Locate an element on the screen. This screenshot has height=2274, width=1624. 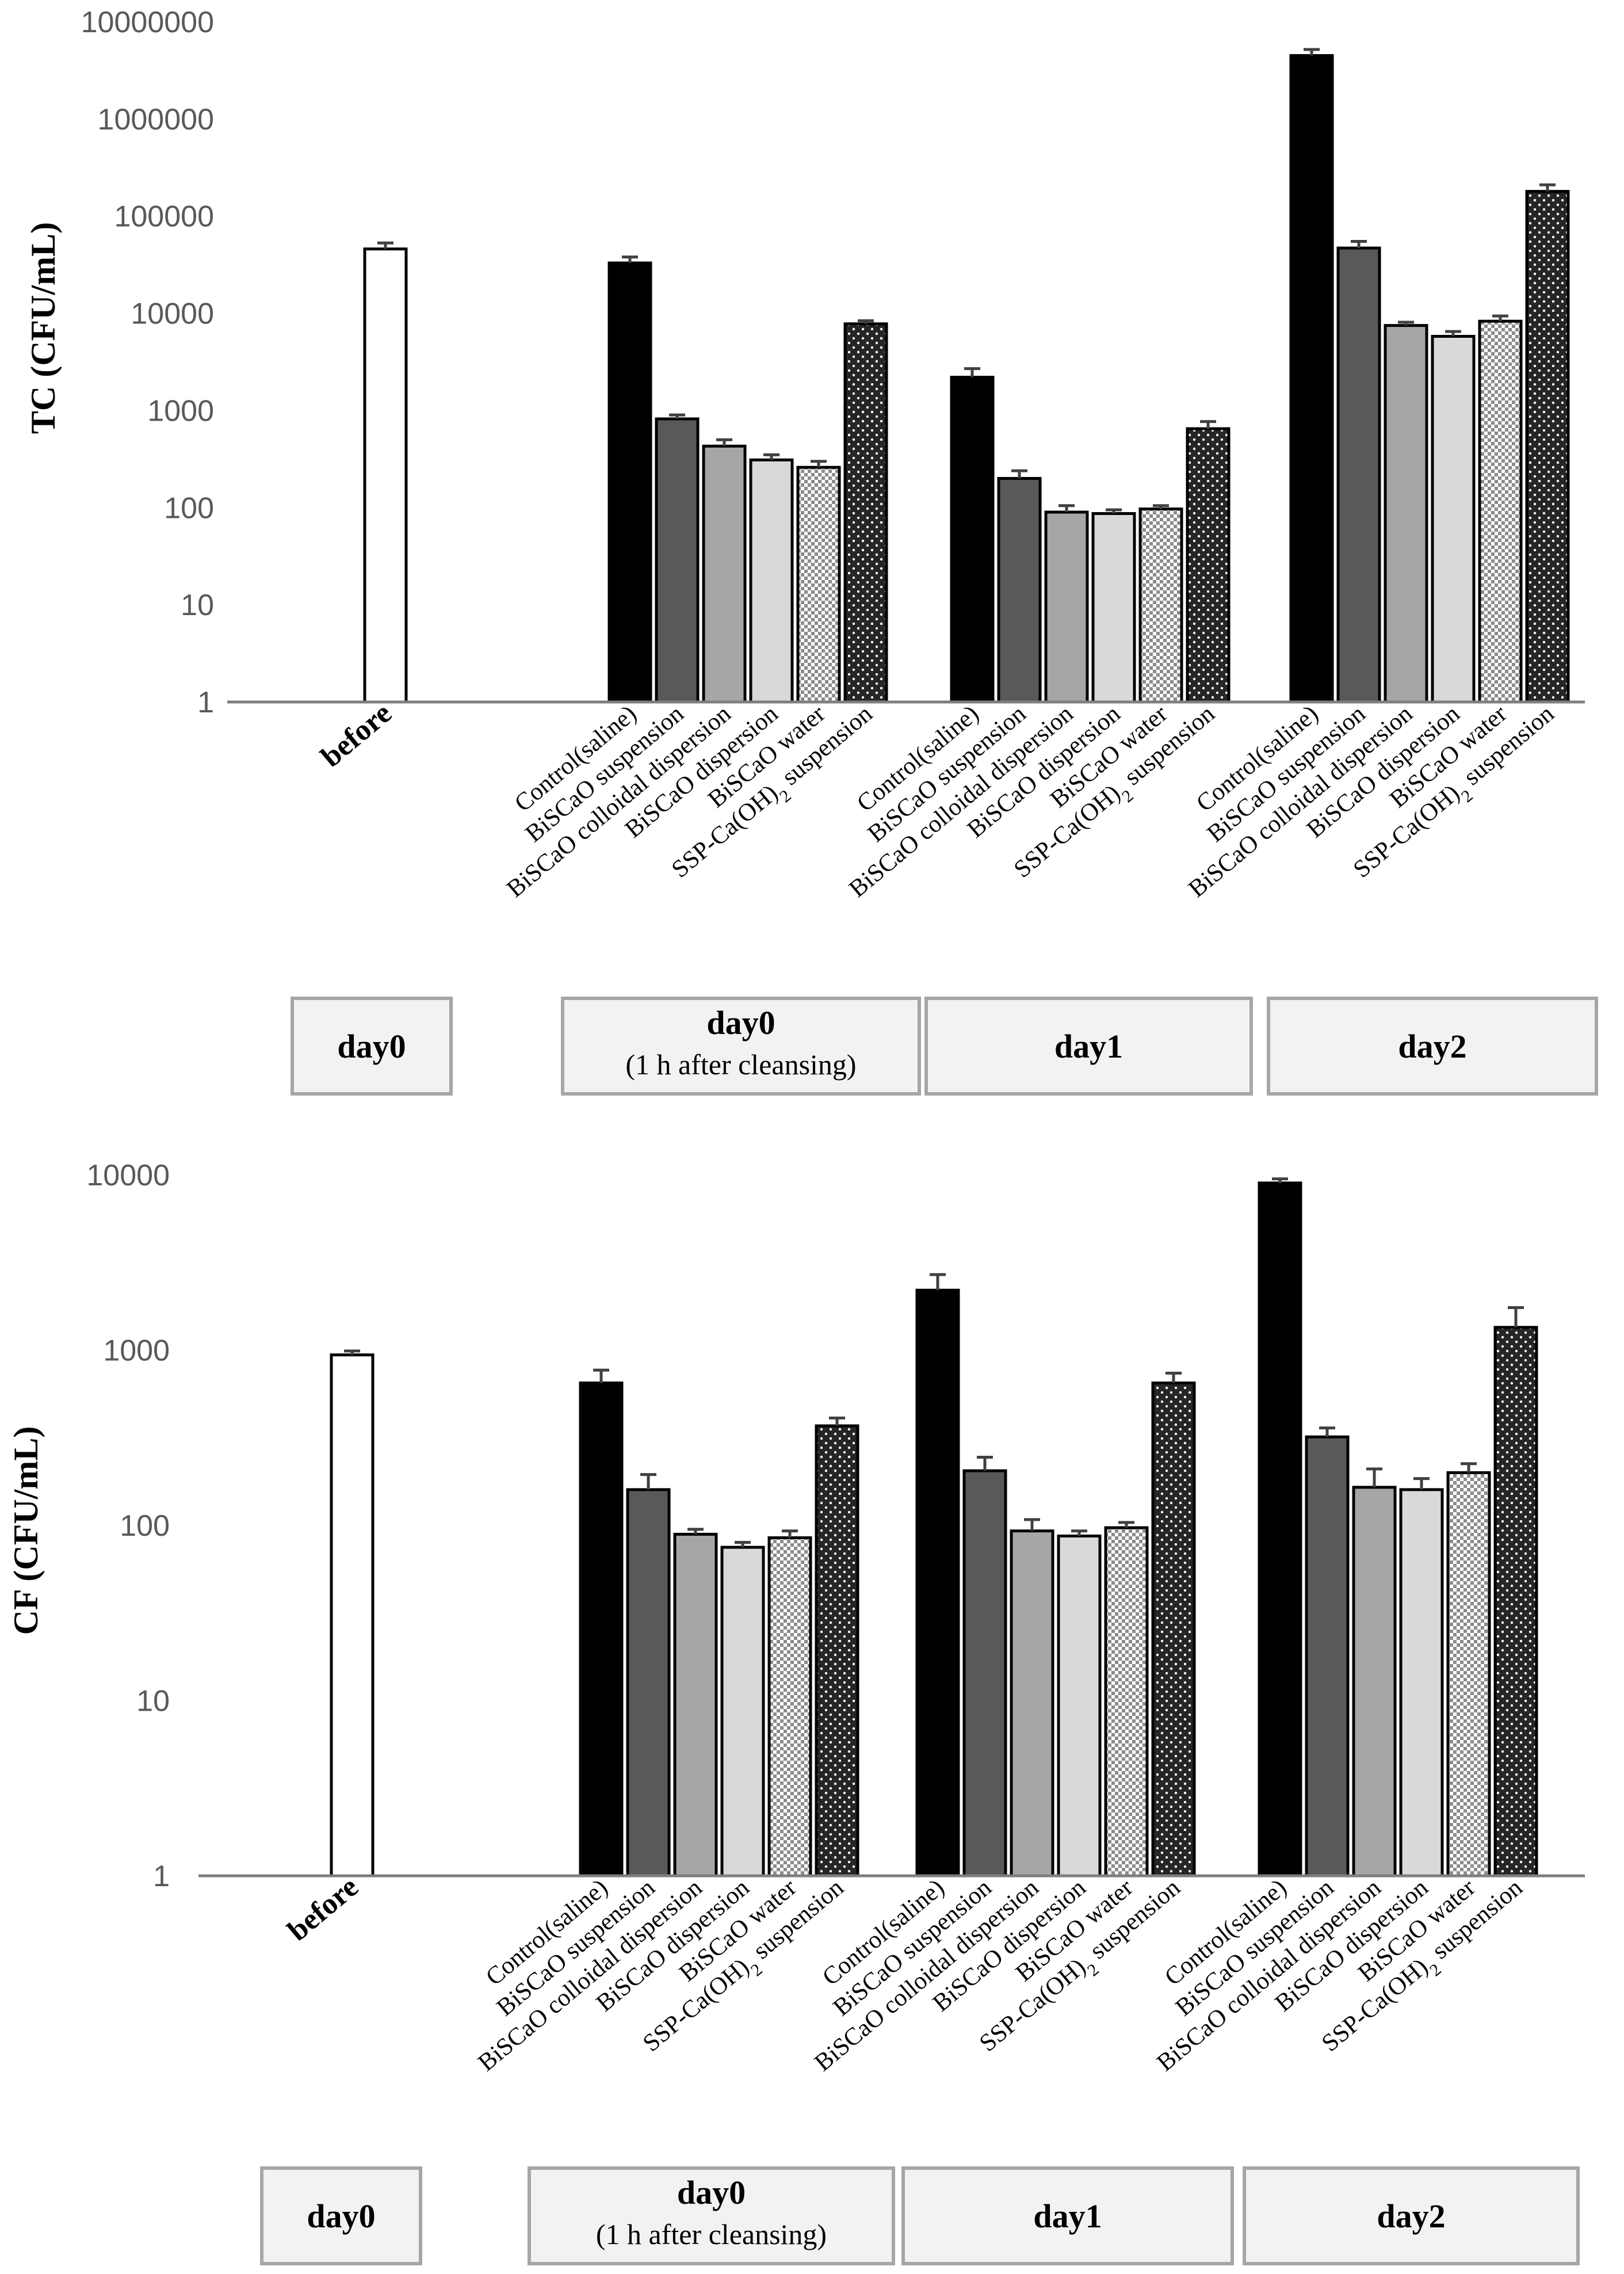
cf-y-tick-label: 10 is located at coordinates (153, 1701).